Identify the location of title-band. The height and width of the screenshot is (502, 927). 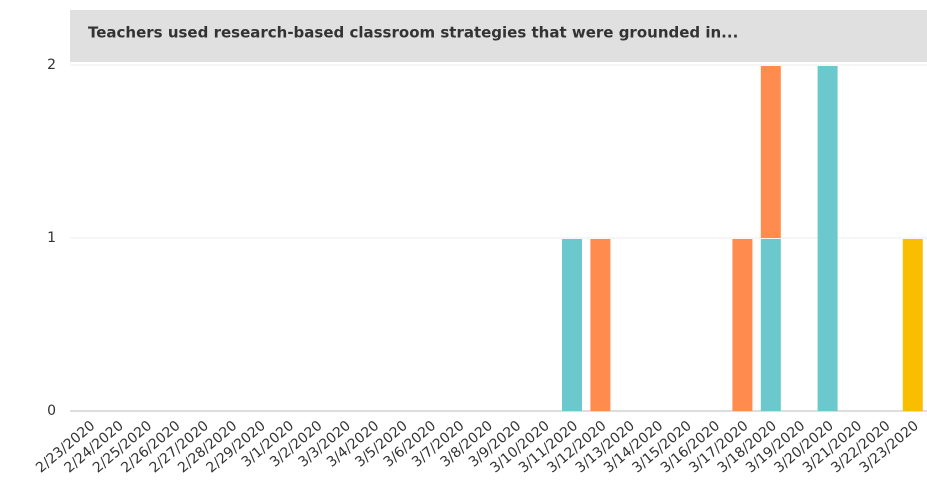
(498, 36).